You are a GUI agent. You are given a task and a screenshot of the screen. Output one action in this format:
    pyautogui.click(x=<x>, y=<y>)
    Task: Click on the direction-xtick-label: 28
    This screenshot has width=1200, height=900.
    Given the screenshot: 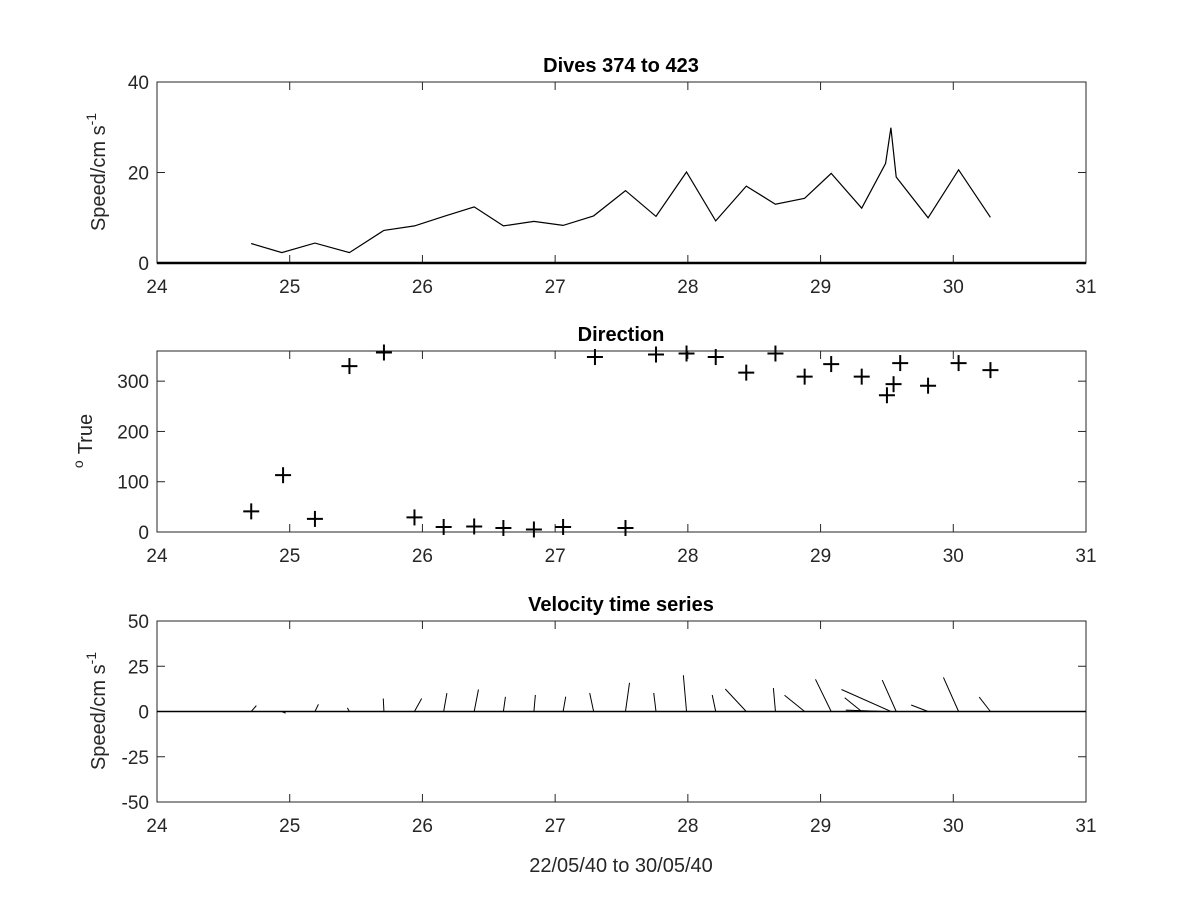 What is the action you would take?
    pyautogui.click(x=687, y=556)
    